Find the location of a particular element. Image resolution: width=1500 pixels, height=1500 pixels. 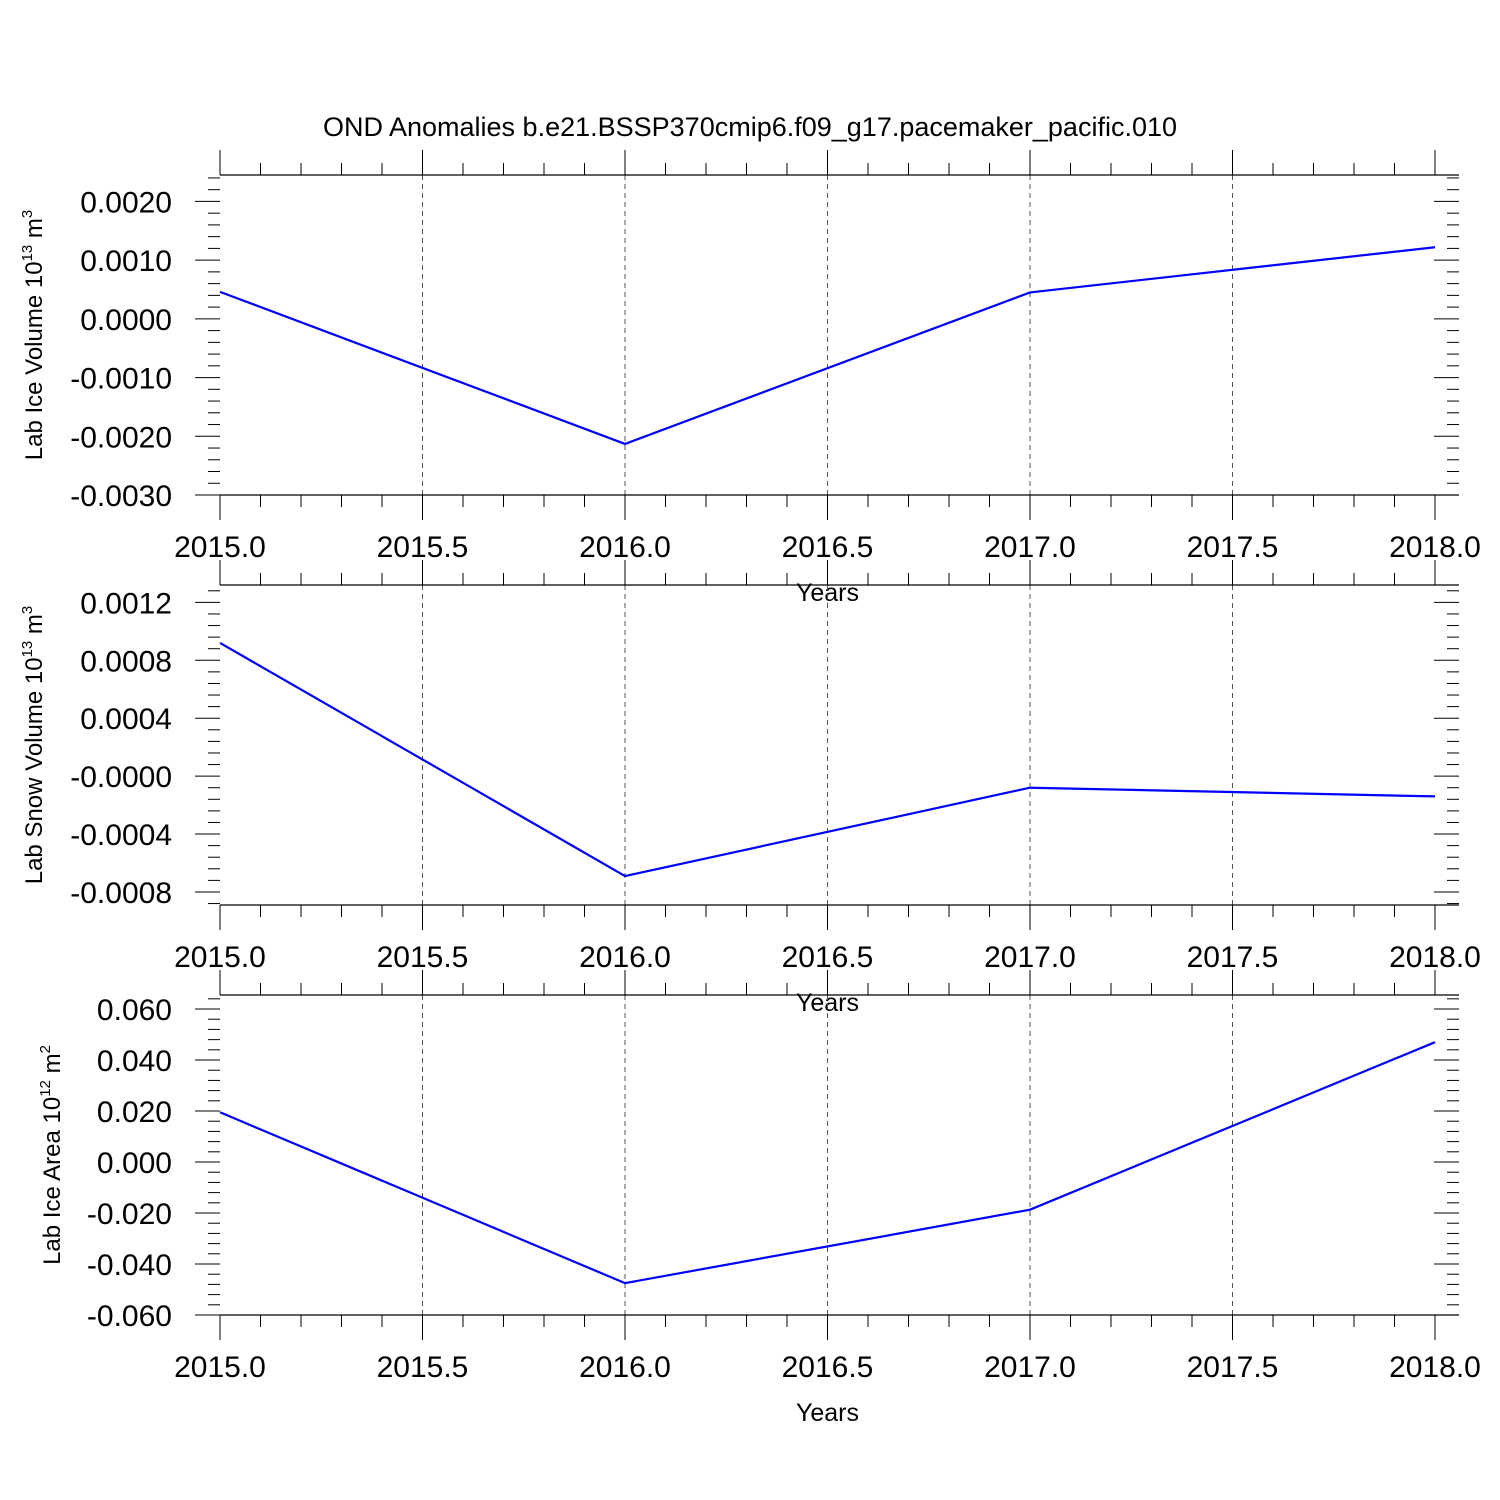

y-axis-label: Lab Snow Volume 1013 m3 is located at coordinates (33, 745).